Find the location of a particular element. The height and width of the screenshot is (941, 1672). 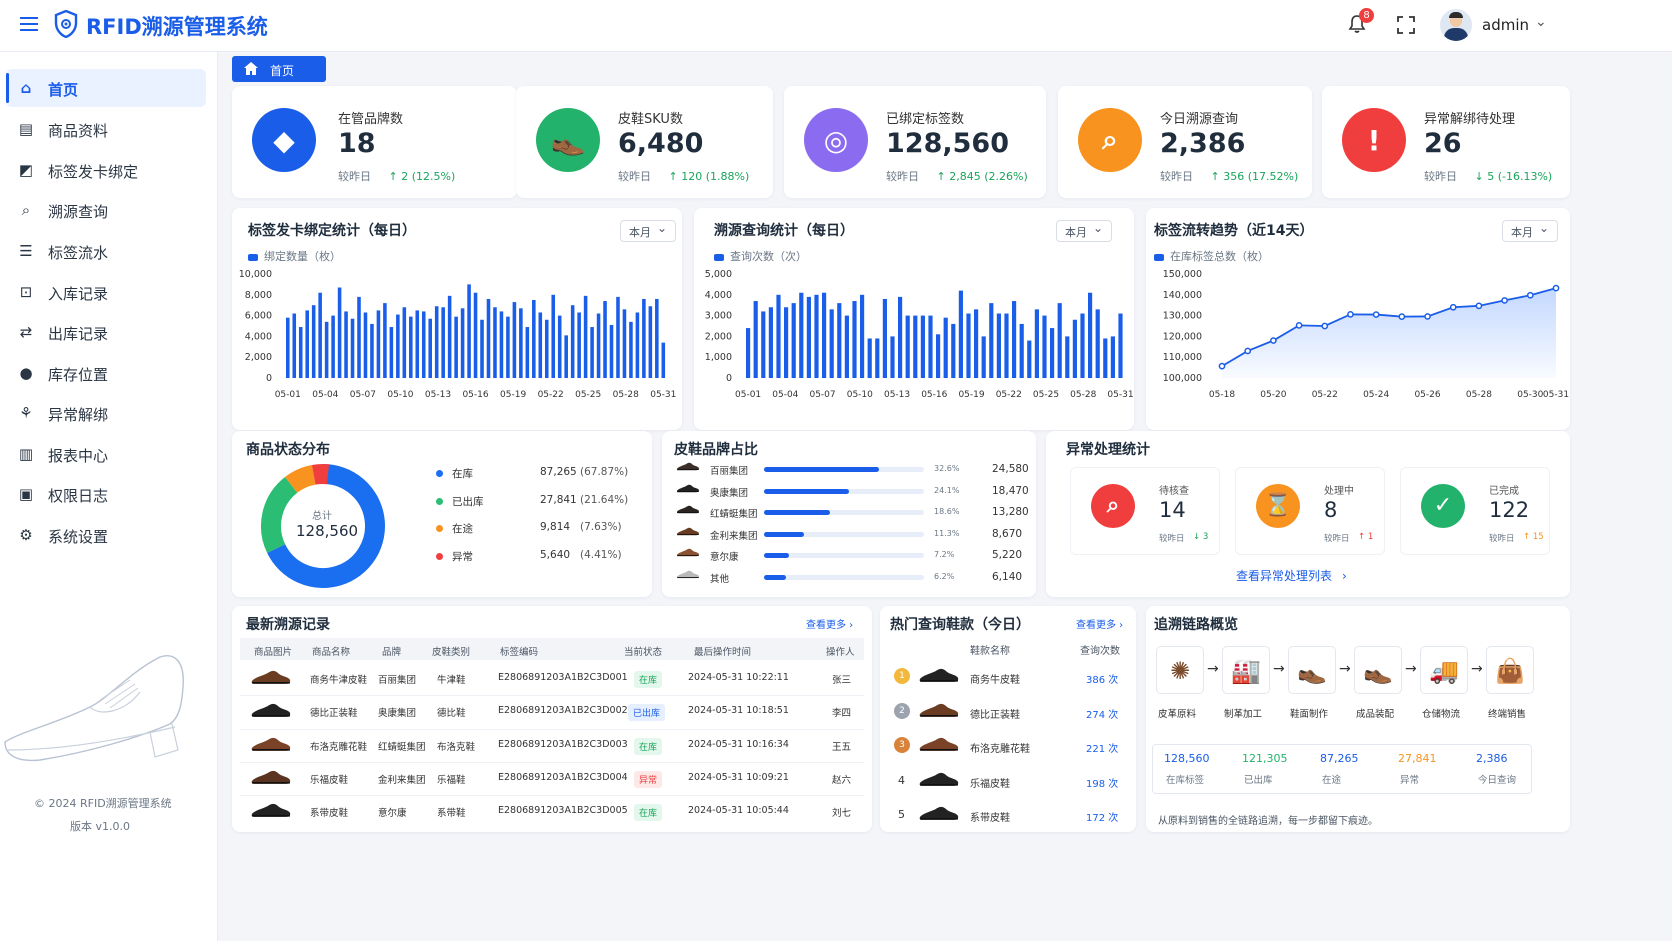

tab-home: 首页 is located at coordinates (279, 69).